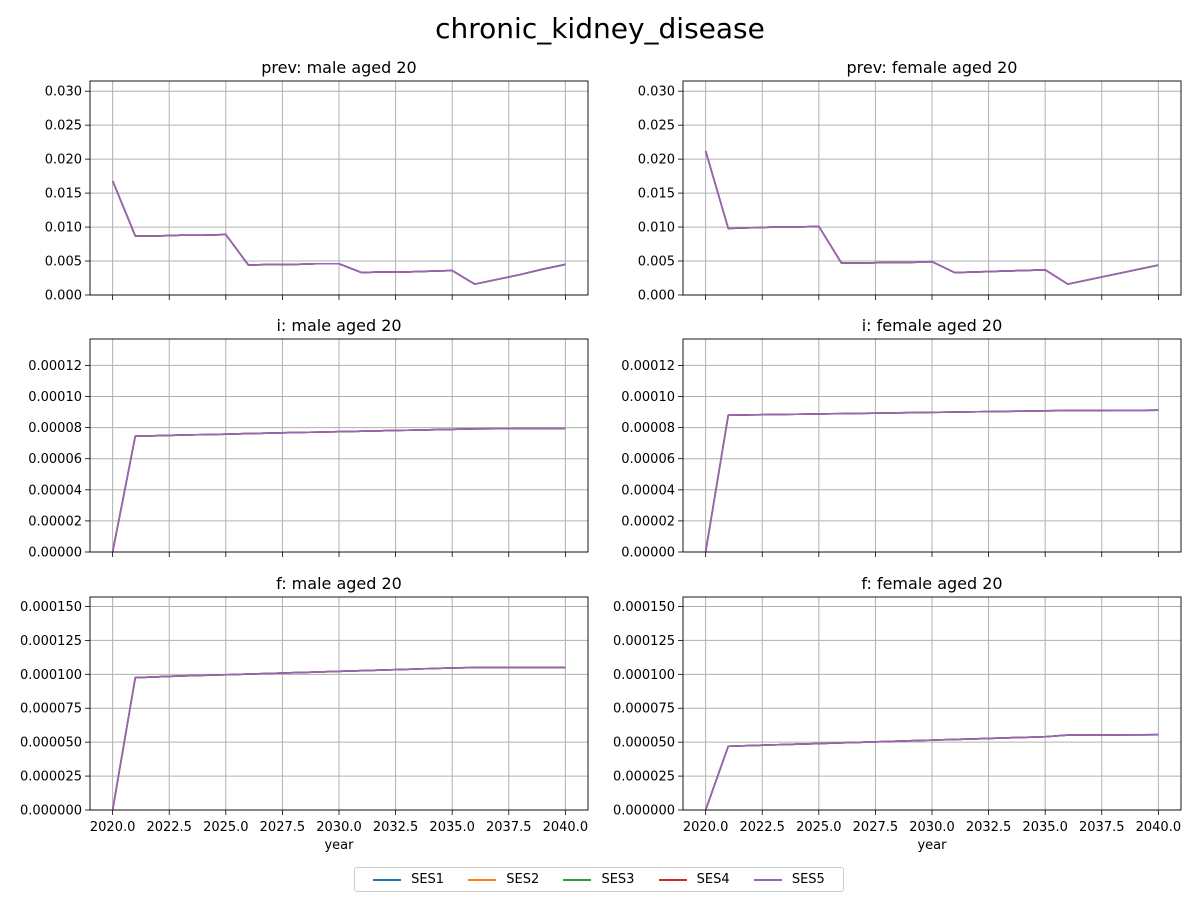  I want to click on legend-label-ses2: SES2, so click(523, 879).